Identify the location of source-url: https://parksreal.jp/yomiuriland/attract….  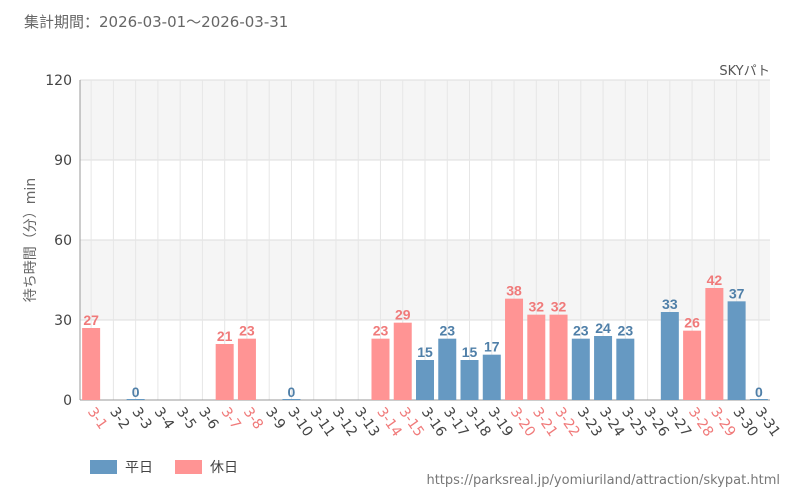
(603, 480).